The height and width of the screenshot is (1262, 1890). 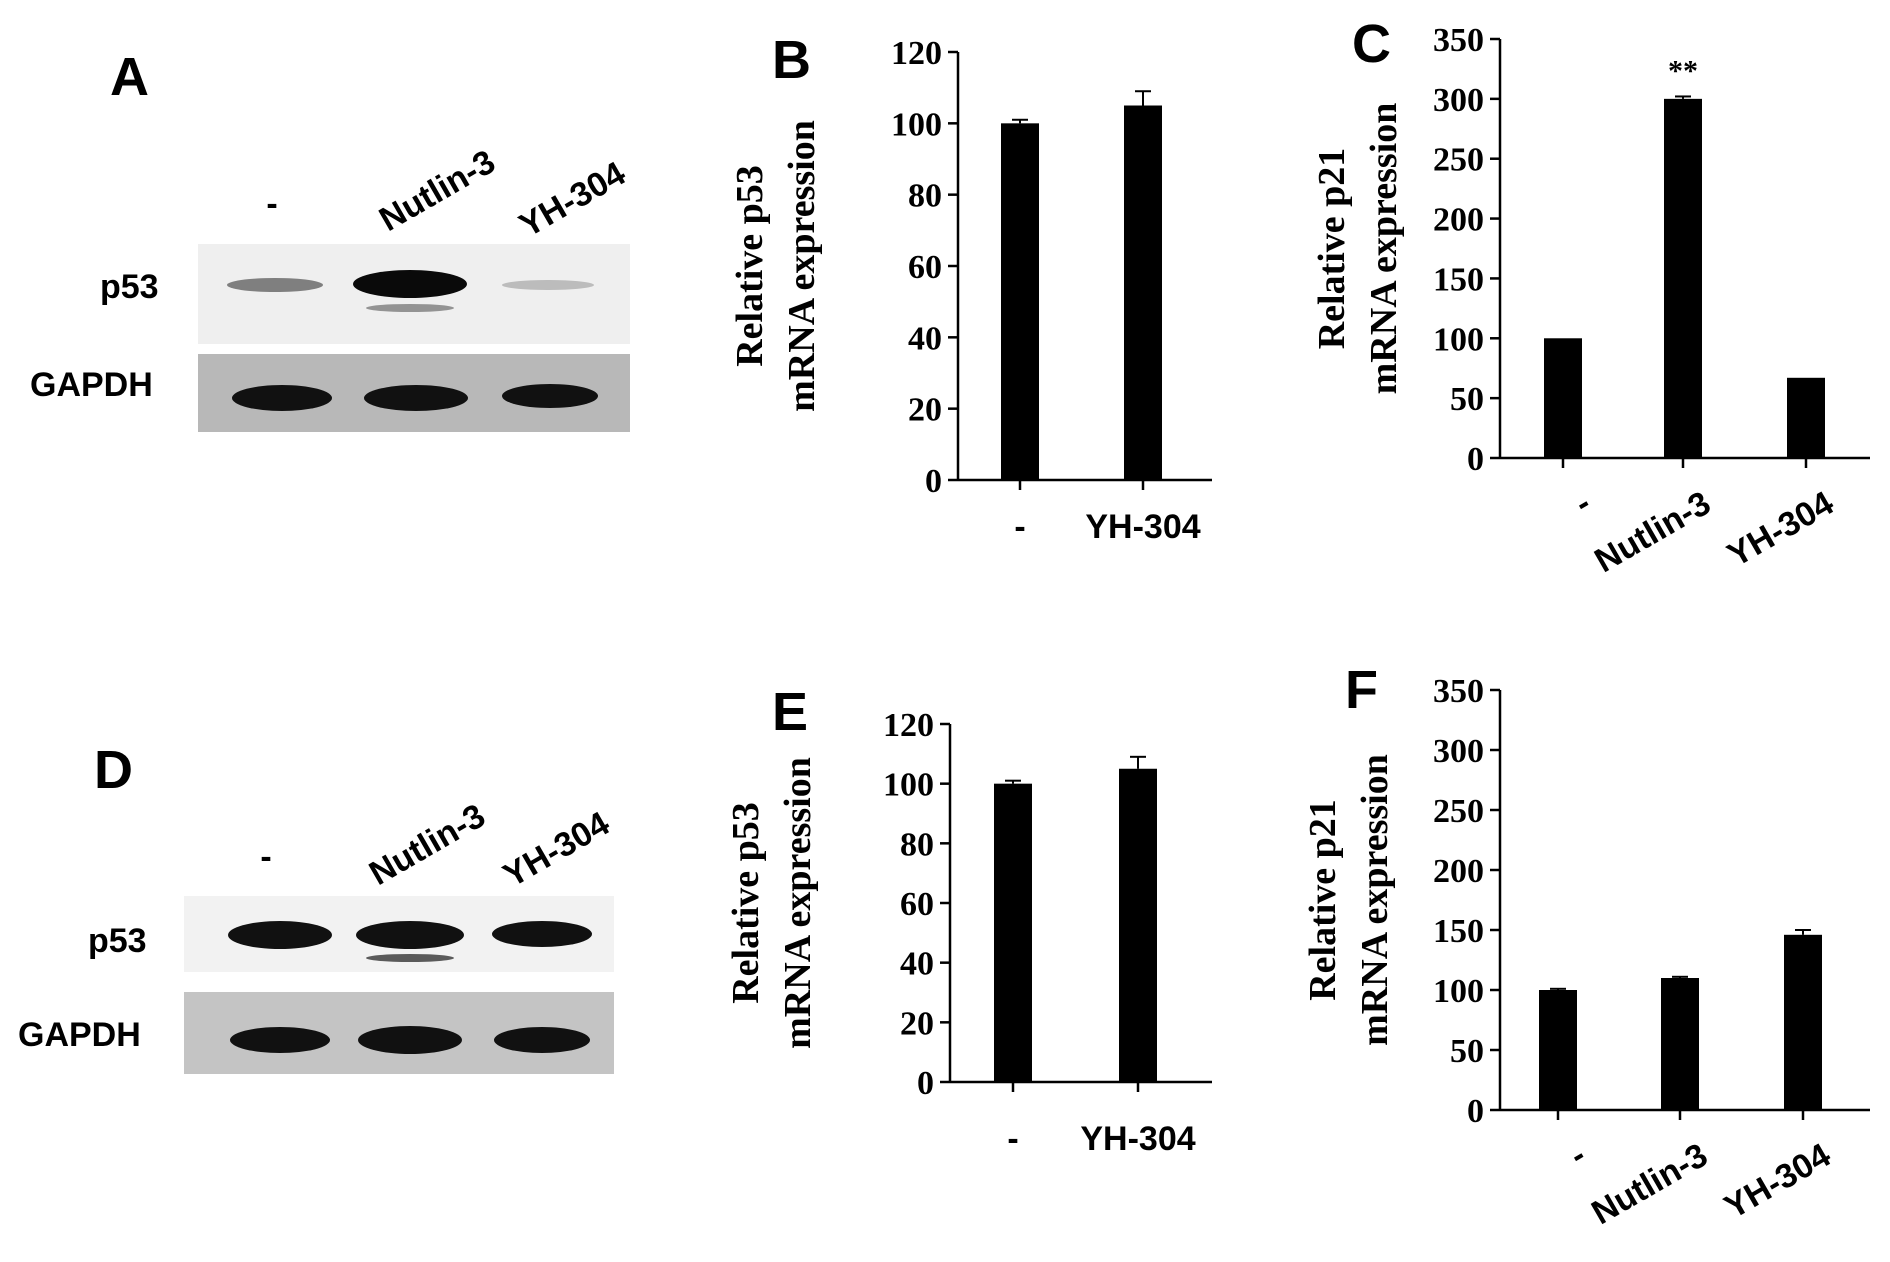 I want to click on panel-letter-c: C, so click(x=1371, y=44).